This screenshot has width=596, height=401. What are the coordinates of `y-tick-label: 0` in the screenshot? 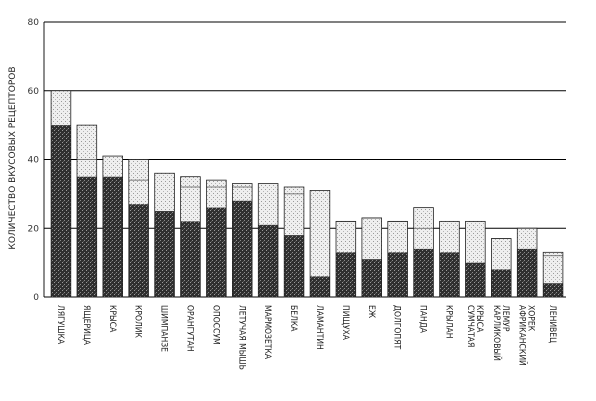 It's located at (36, 298).